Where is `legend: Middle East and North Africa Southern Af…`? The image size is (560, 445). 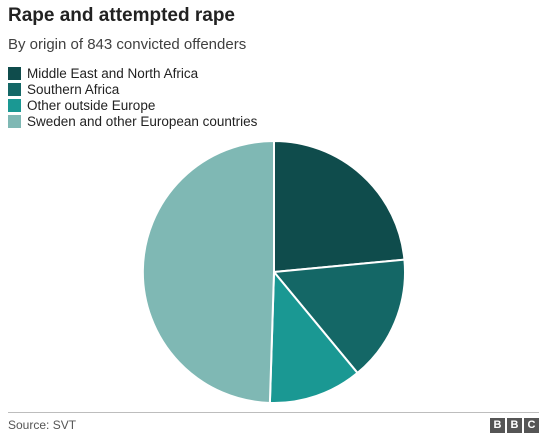 legend: Middle East and North Africa Southern Af… is located at coordinates (132, 97).